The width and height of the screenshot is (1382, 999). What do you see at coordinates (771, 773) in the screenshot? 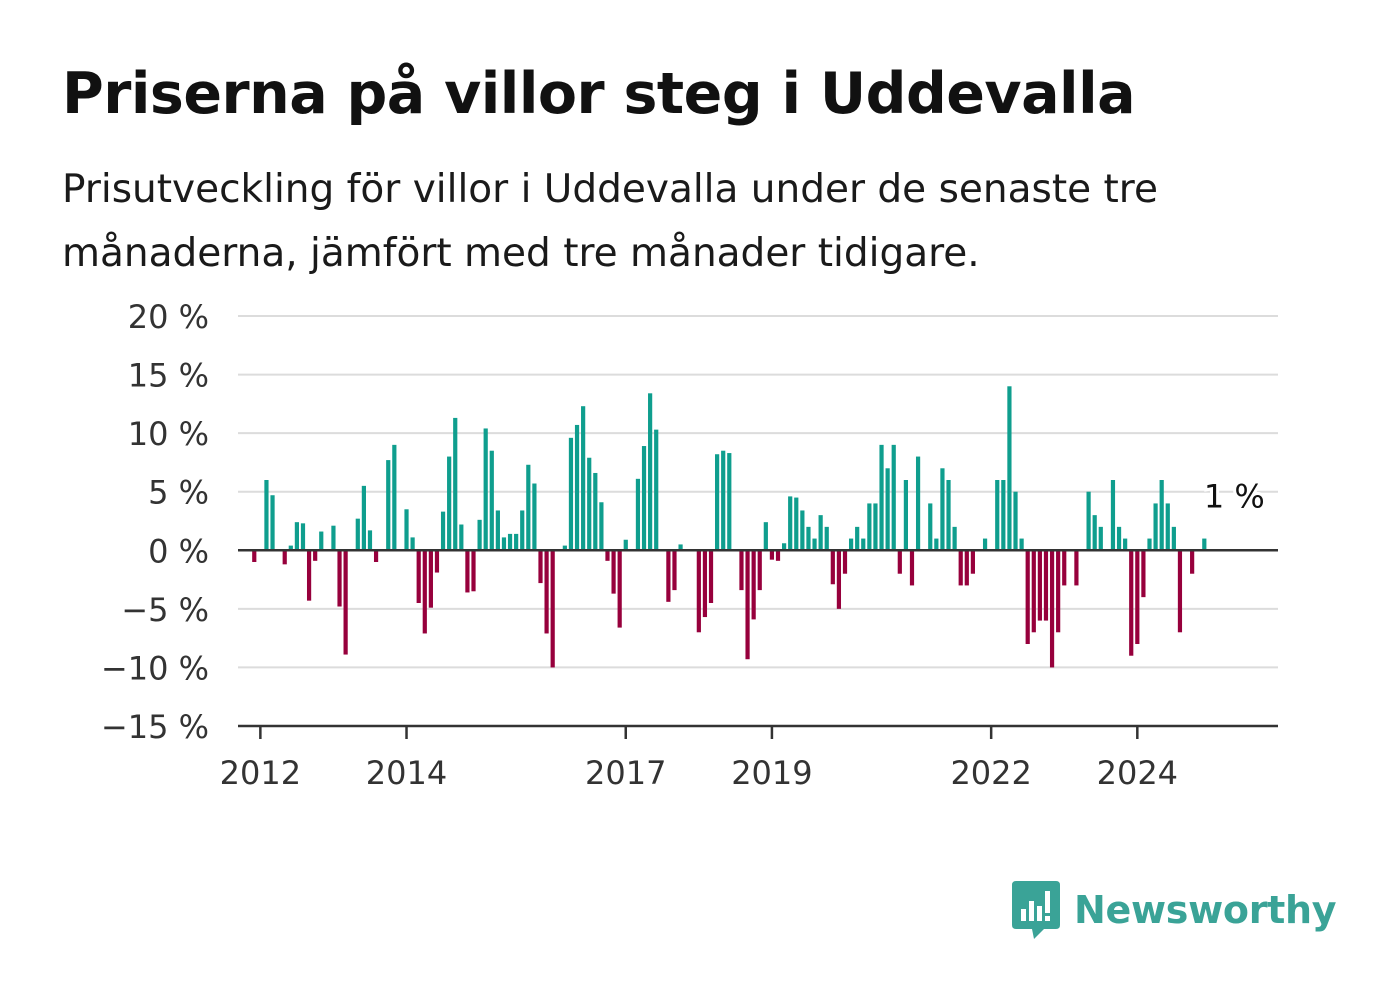
I see `x-tick-label: 2019` at bounding box center [771, 773].